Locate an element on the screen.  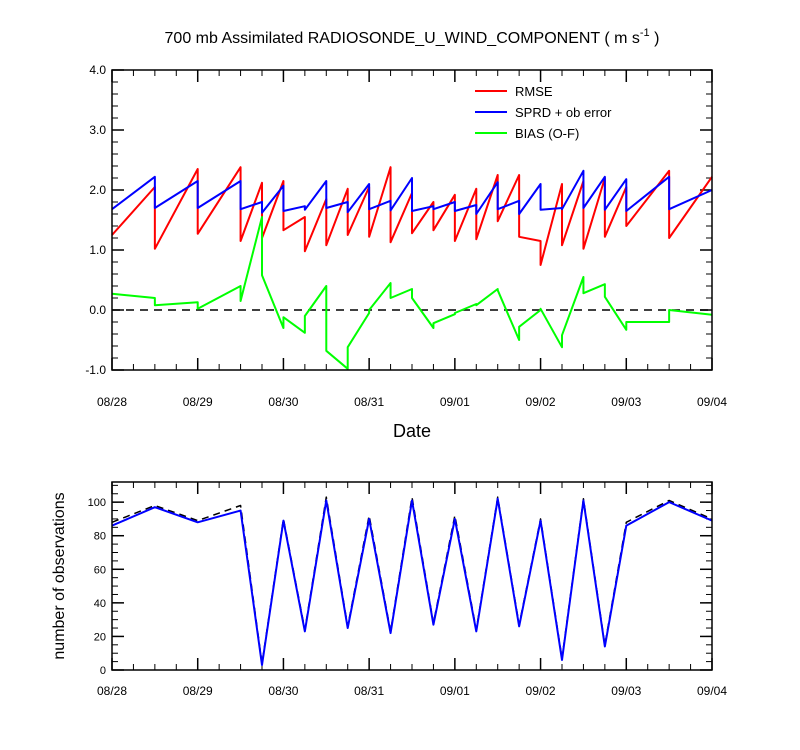
y-tick-label: 0 is located at coordinates (103, 671).